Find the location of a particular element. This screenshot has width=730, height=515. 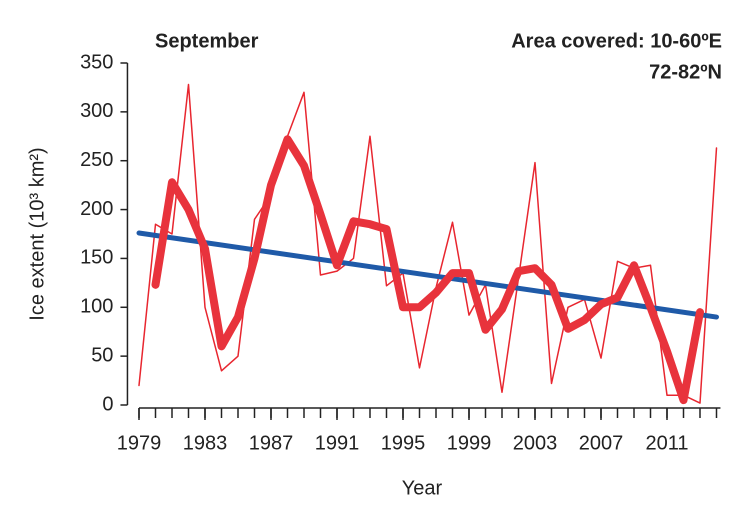

y-axis-label: Ice extent (10³ km²) is located at coordinates (37, 233).